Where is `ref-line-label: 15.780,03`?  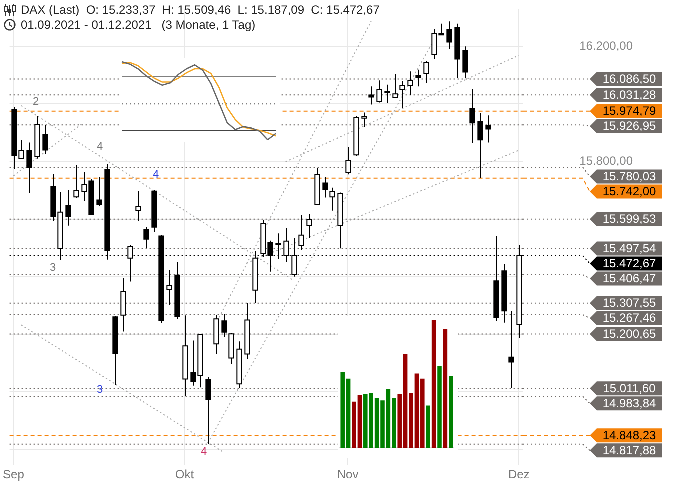 ref-line-label: 15.780,03 is located at coordinates (629, 177).